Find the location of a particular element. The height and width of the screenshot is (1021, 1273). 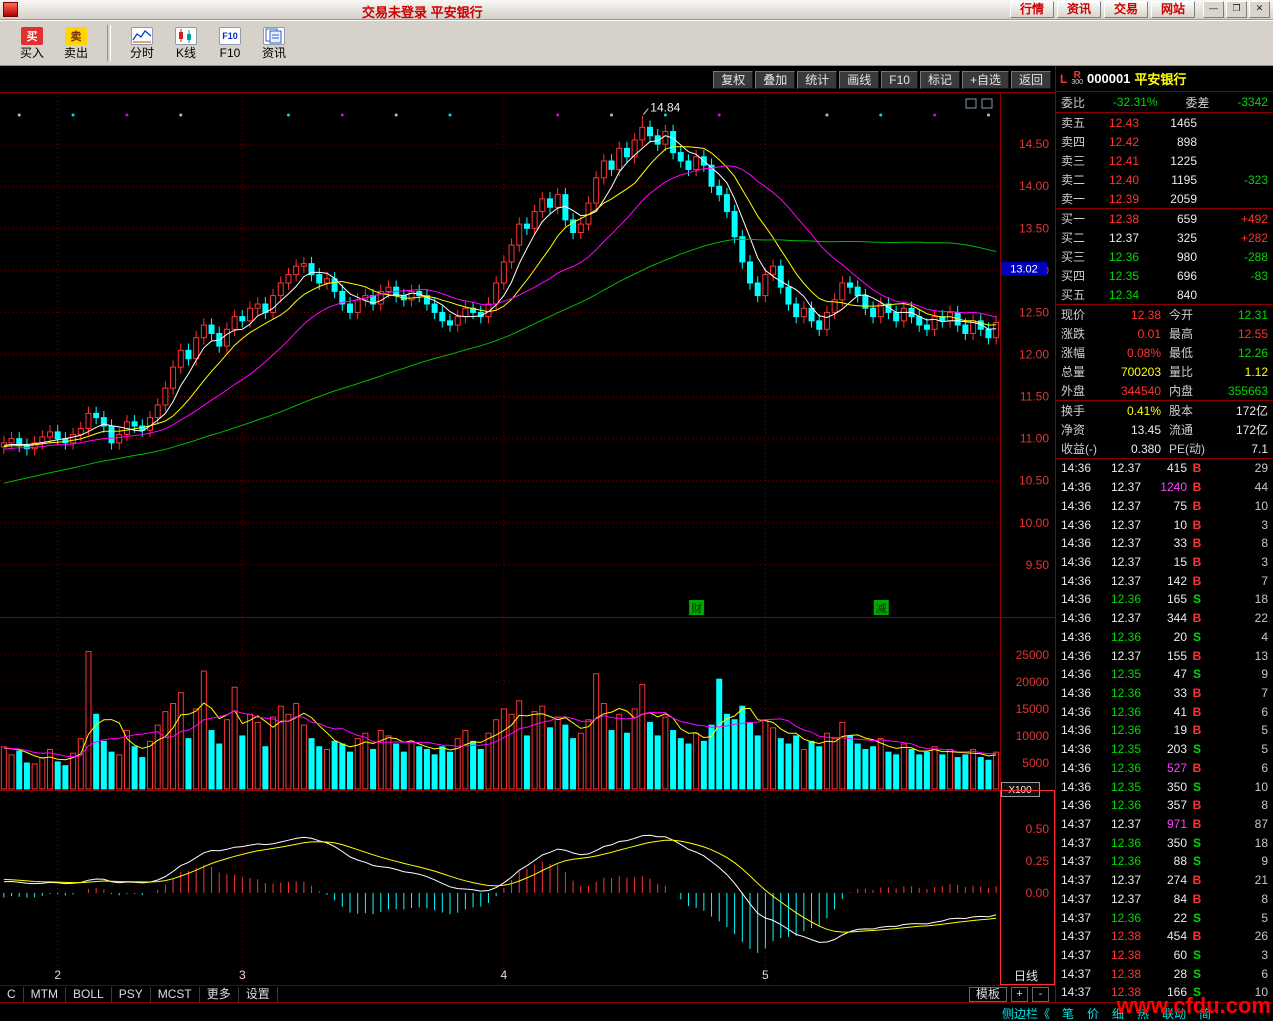

titlebar-menu-item: 行情 is located at coordinates (1031, 9).